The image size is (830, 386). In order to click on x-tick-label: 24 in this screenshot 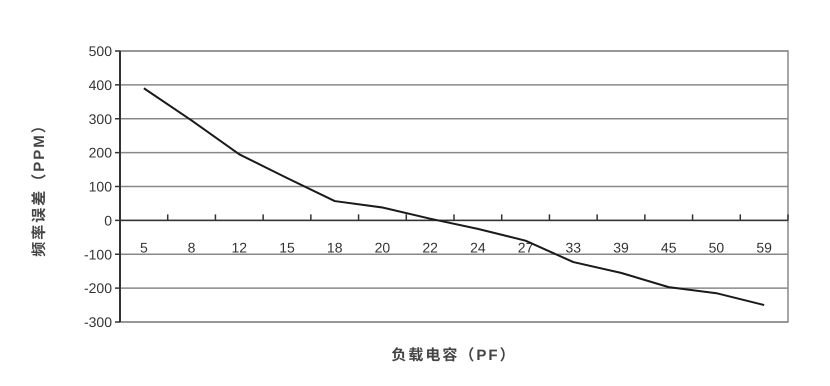, I will do `click(478, 247)`.